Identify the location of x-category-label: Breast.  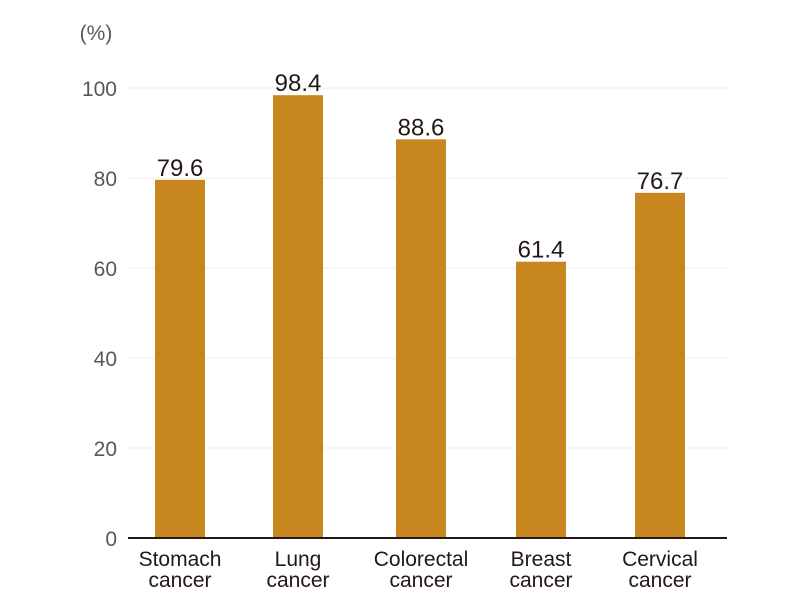
(541, 559).